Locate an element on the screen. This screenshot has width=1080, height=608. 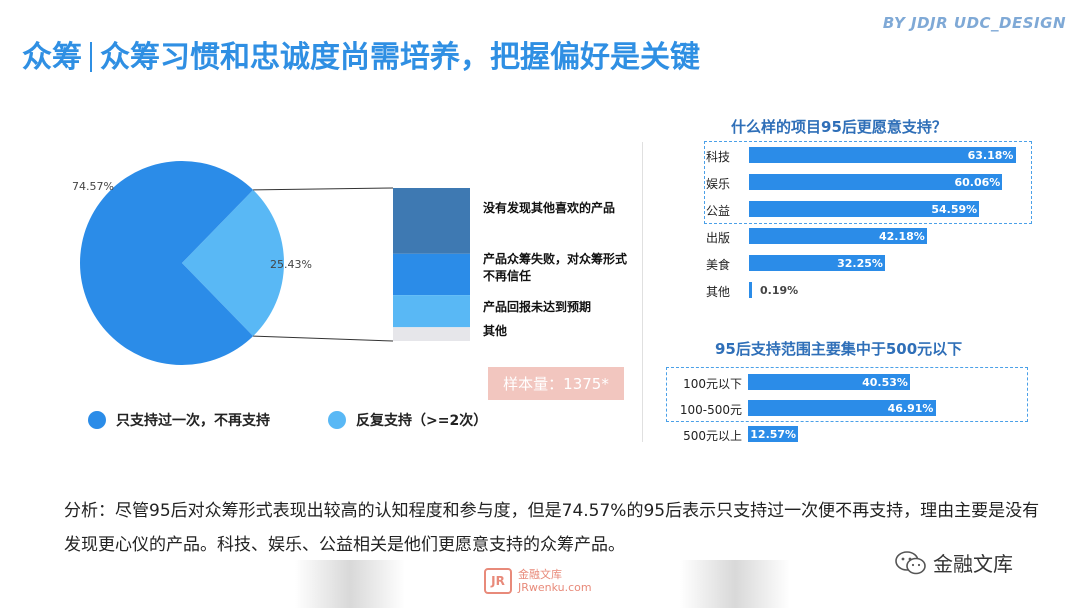
project-highlight-box is located at coordinates (868, 182).